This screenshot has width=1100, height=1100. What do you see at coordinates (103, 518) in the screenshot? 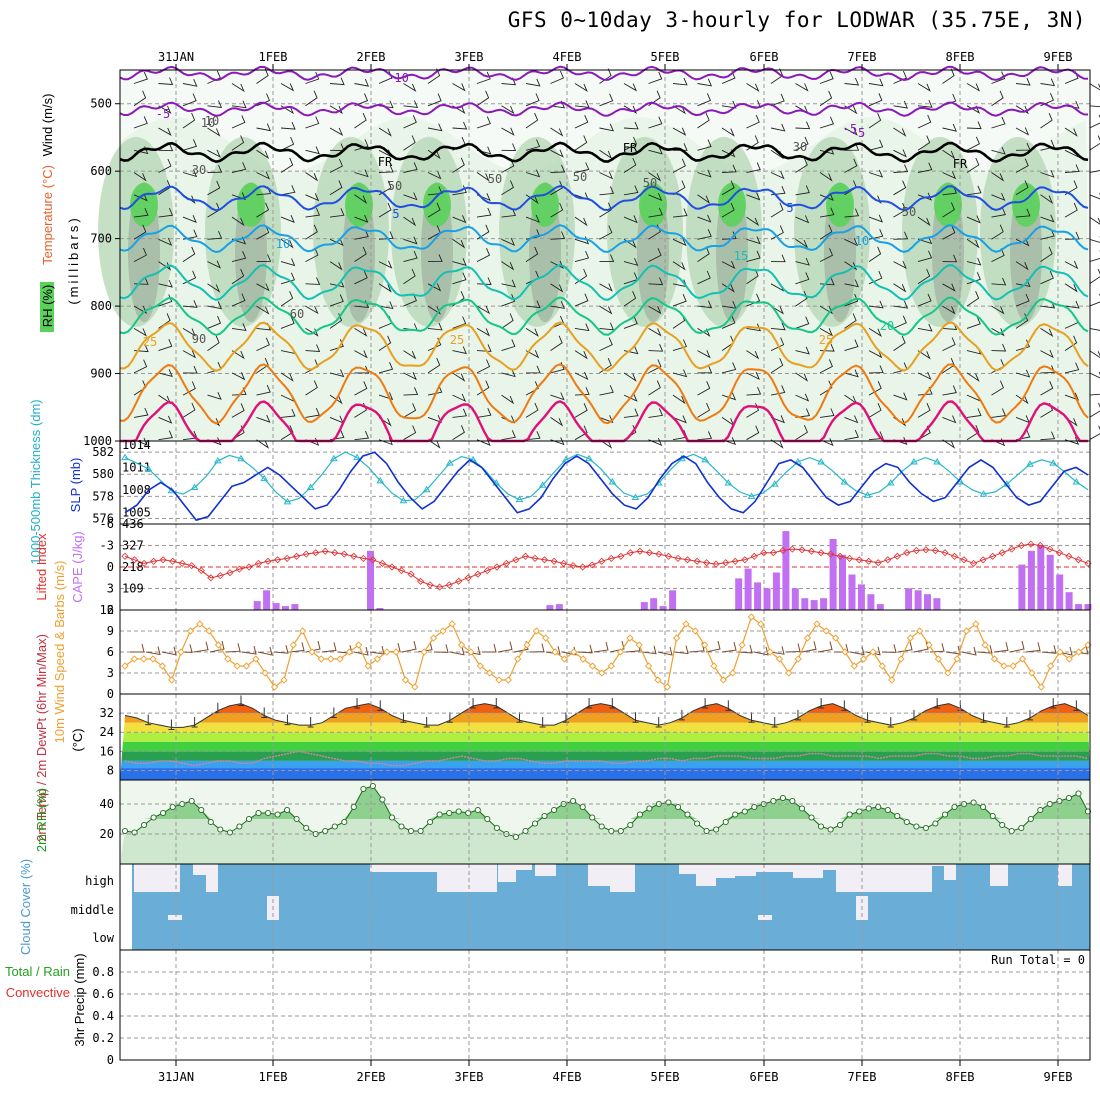
I see `thickness-tick-label: 576` at bounding box center [103, 518].